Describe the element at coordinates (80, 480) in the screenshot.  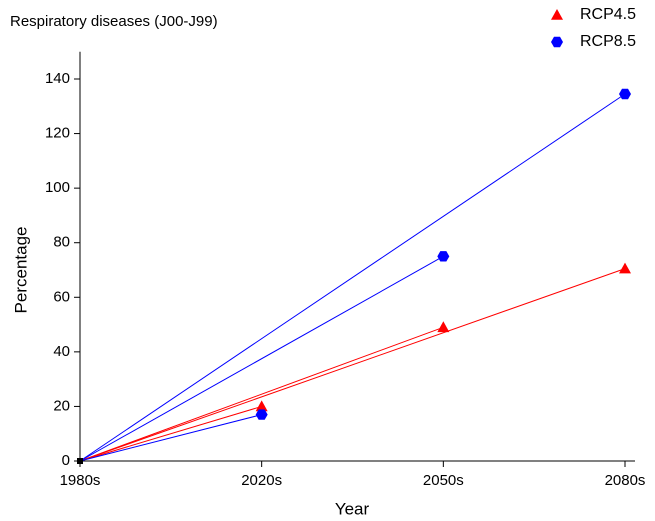
I see `x-tick-label: 1980s` at that location.